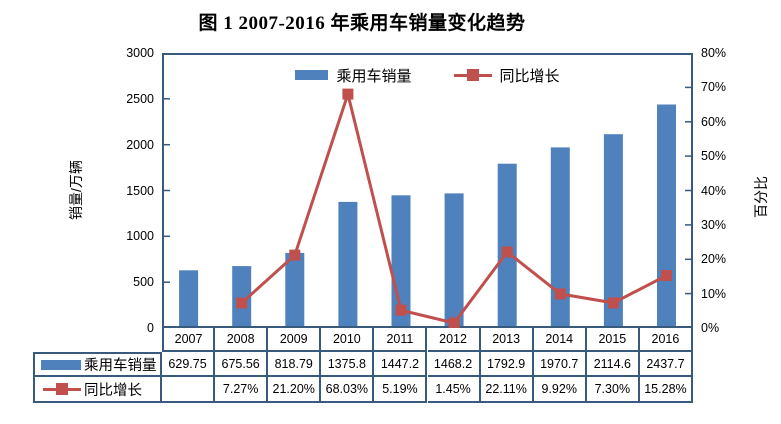  I want to click on sales-value-2010: 1375.8, so click(348, 364).